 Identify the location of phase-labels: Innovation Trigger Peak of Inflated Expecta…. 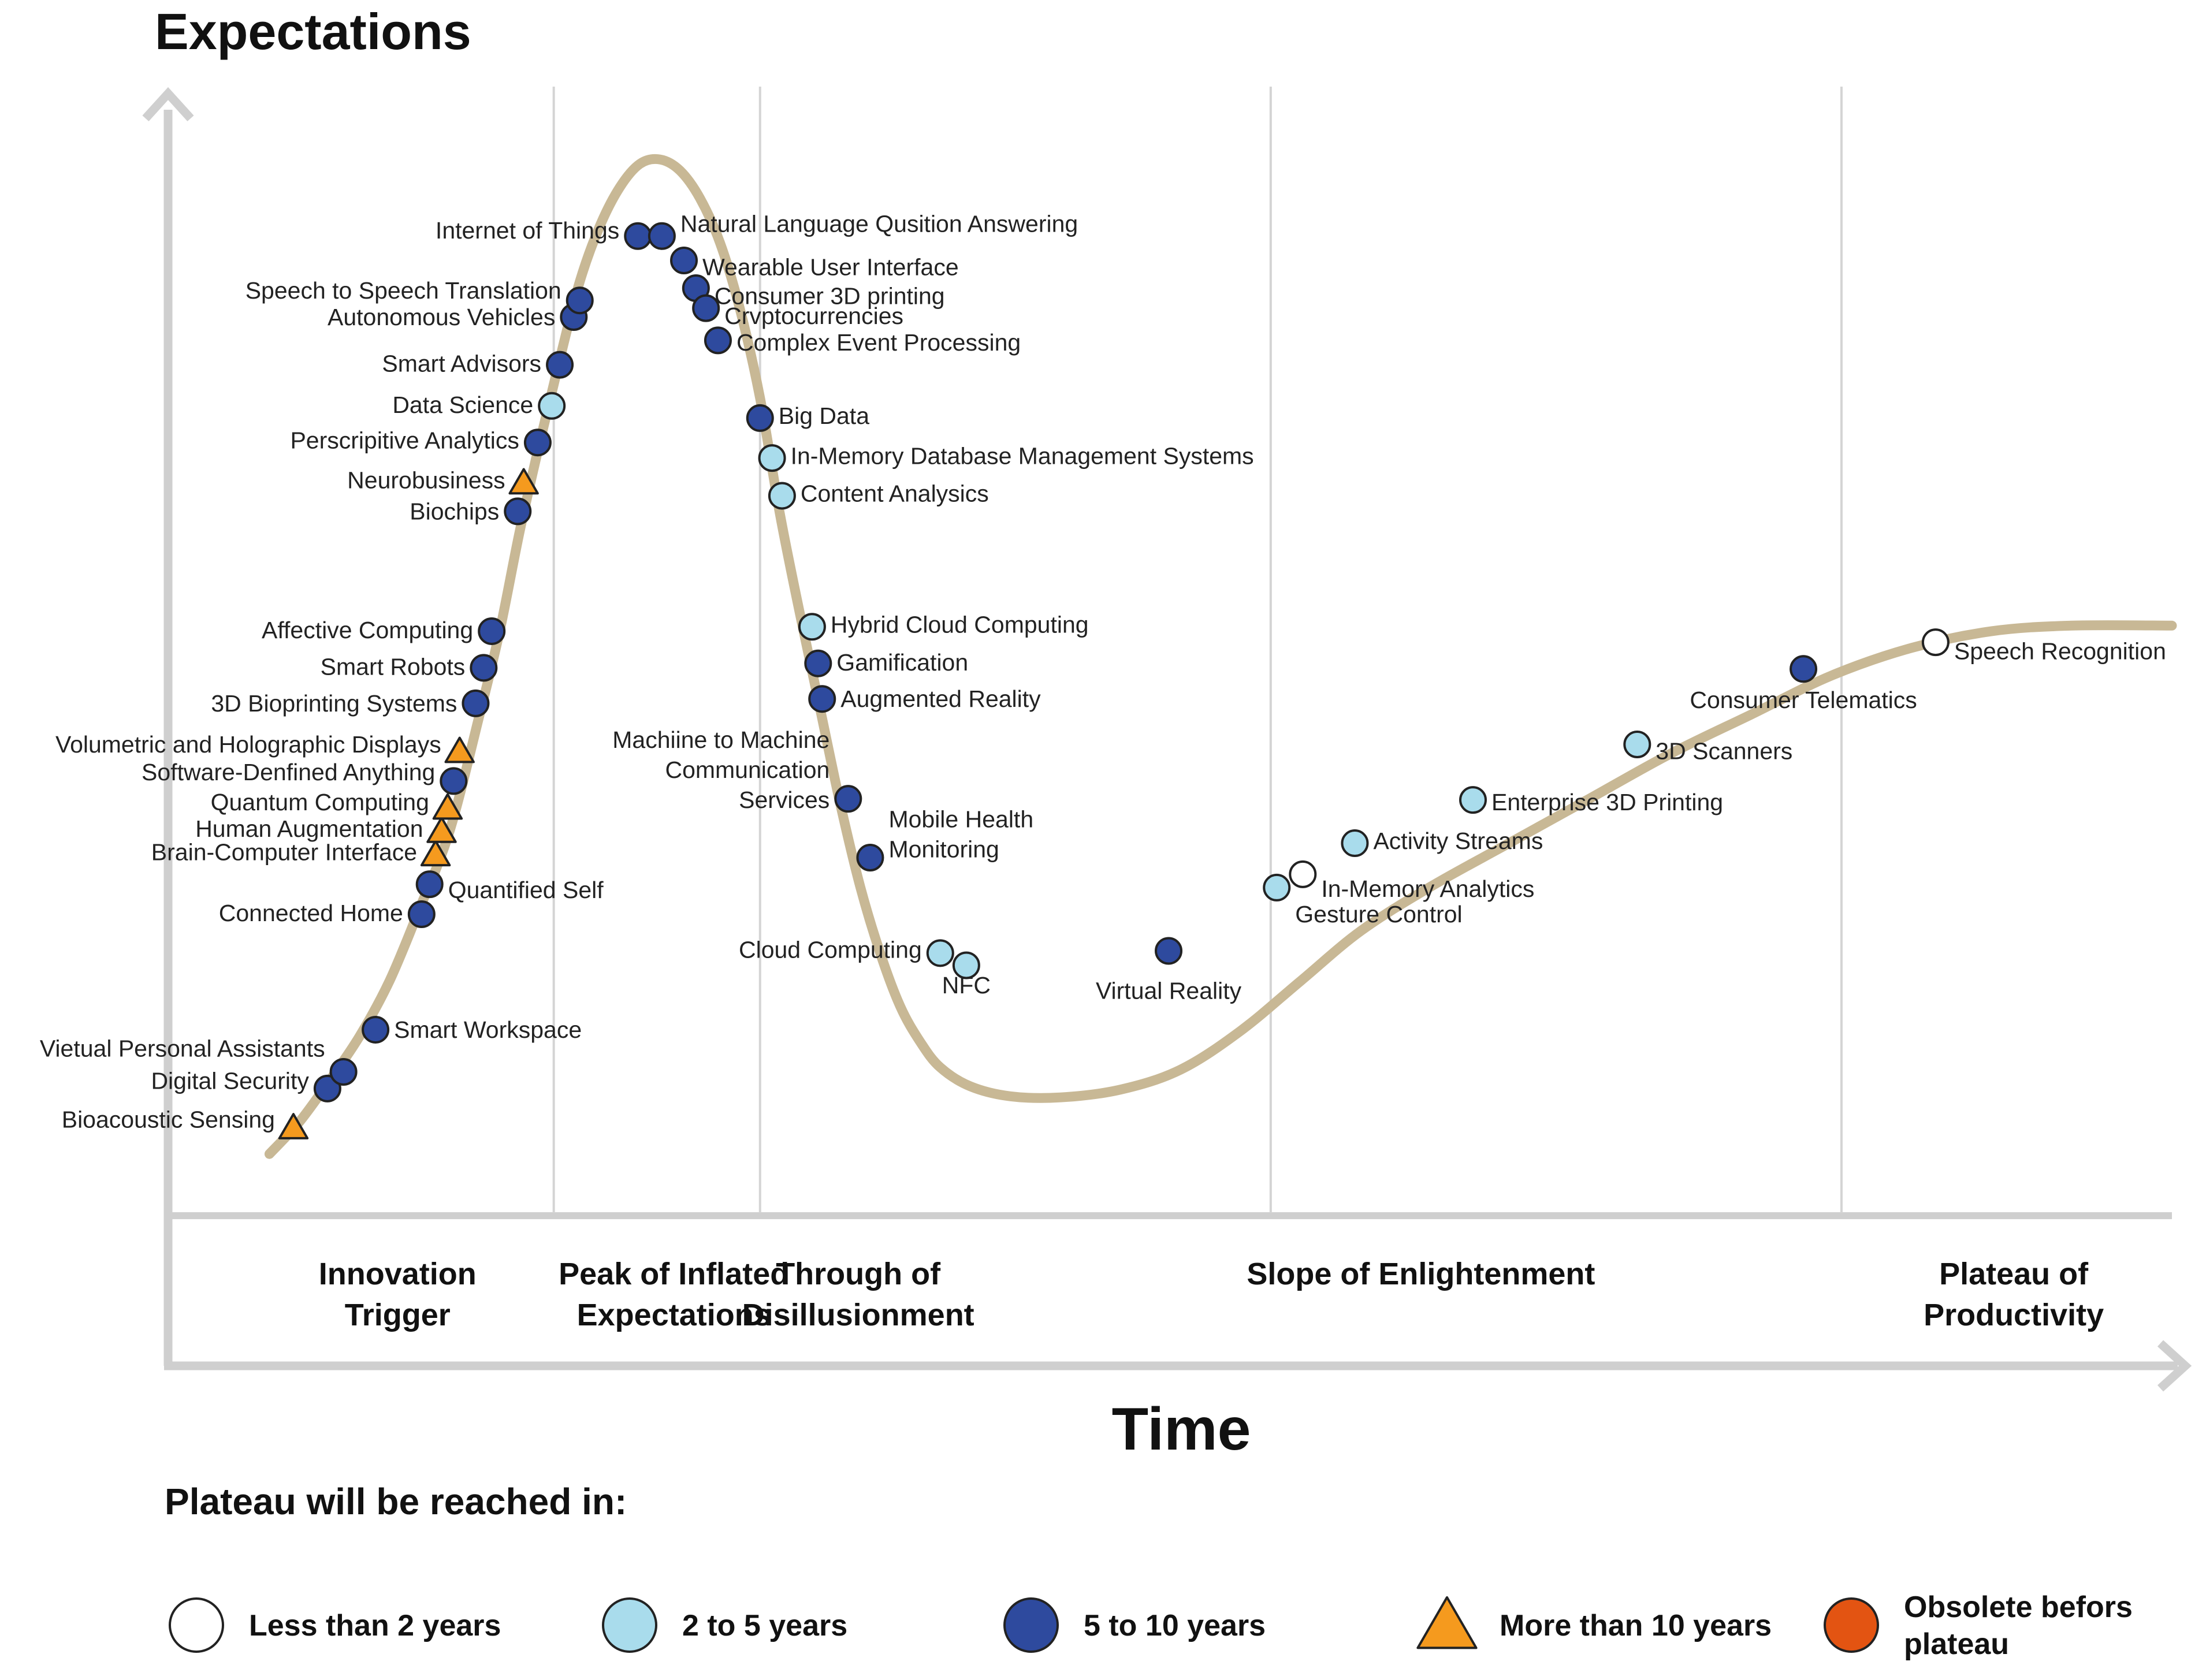
(1212, 1295).